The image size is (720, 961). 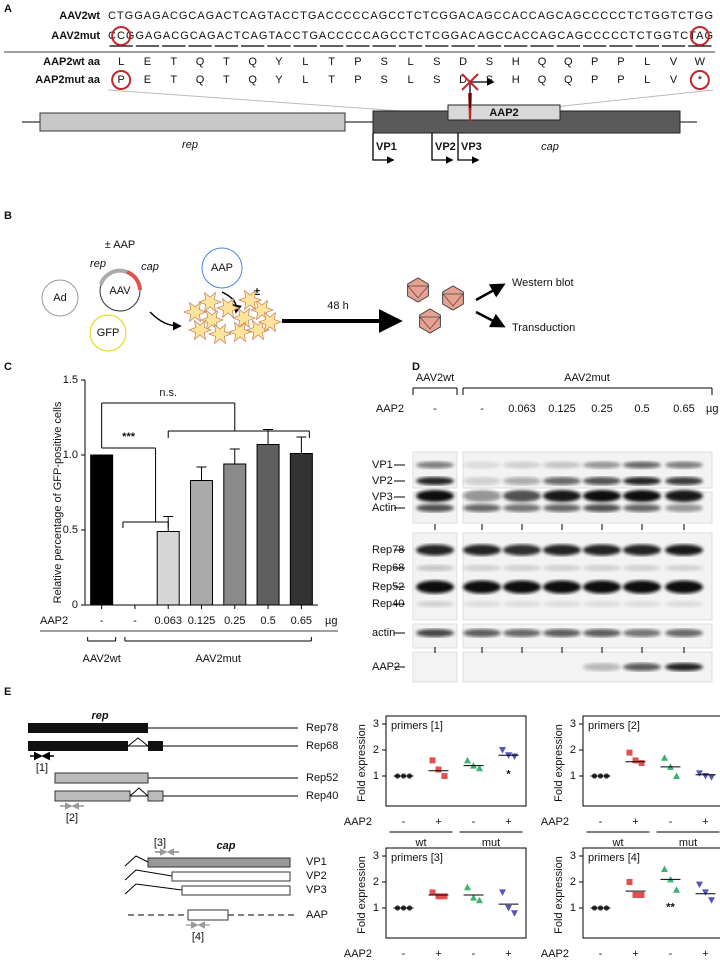 I want to click on promoter-label: VP1, so click(x=386, y=147).